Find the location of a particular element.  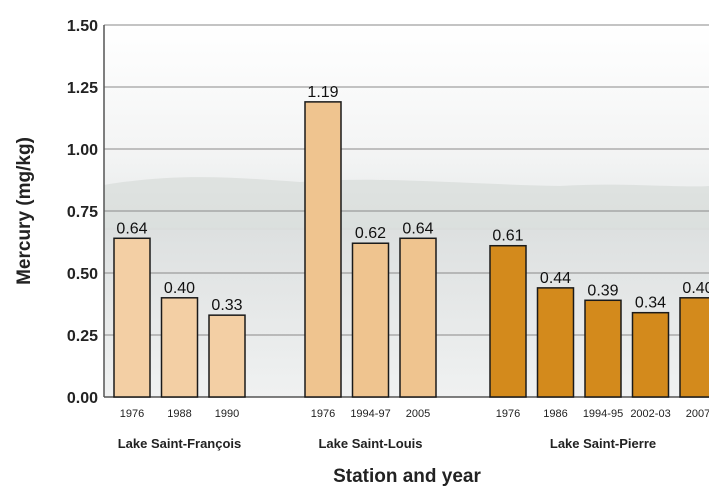

x-category-label: 2007 is located at coordinates (697, 414).